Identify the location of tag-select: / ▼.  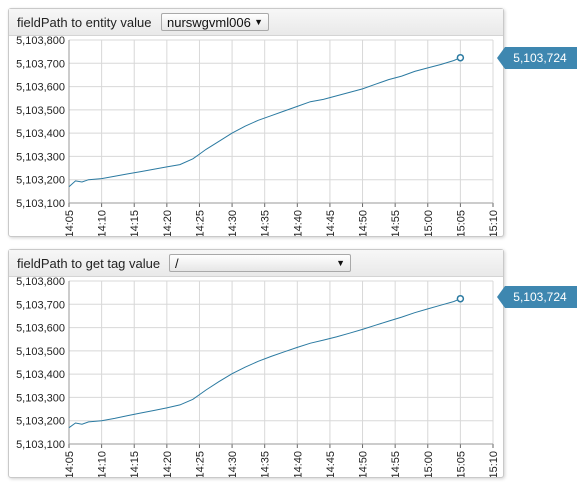
(260, 263).